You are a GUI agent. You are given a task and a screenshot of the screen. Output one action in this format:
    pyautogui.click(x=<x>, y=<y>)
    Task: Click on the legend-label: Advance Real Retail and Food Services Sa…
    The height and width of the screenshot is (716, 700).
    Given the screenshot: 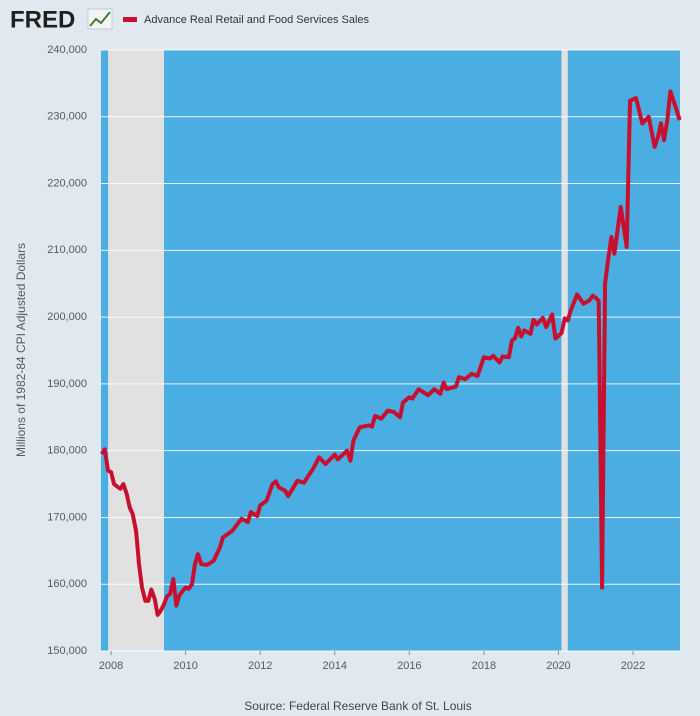 What is the action you would take?
    pyautogui.click(x=257, y=20)
    